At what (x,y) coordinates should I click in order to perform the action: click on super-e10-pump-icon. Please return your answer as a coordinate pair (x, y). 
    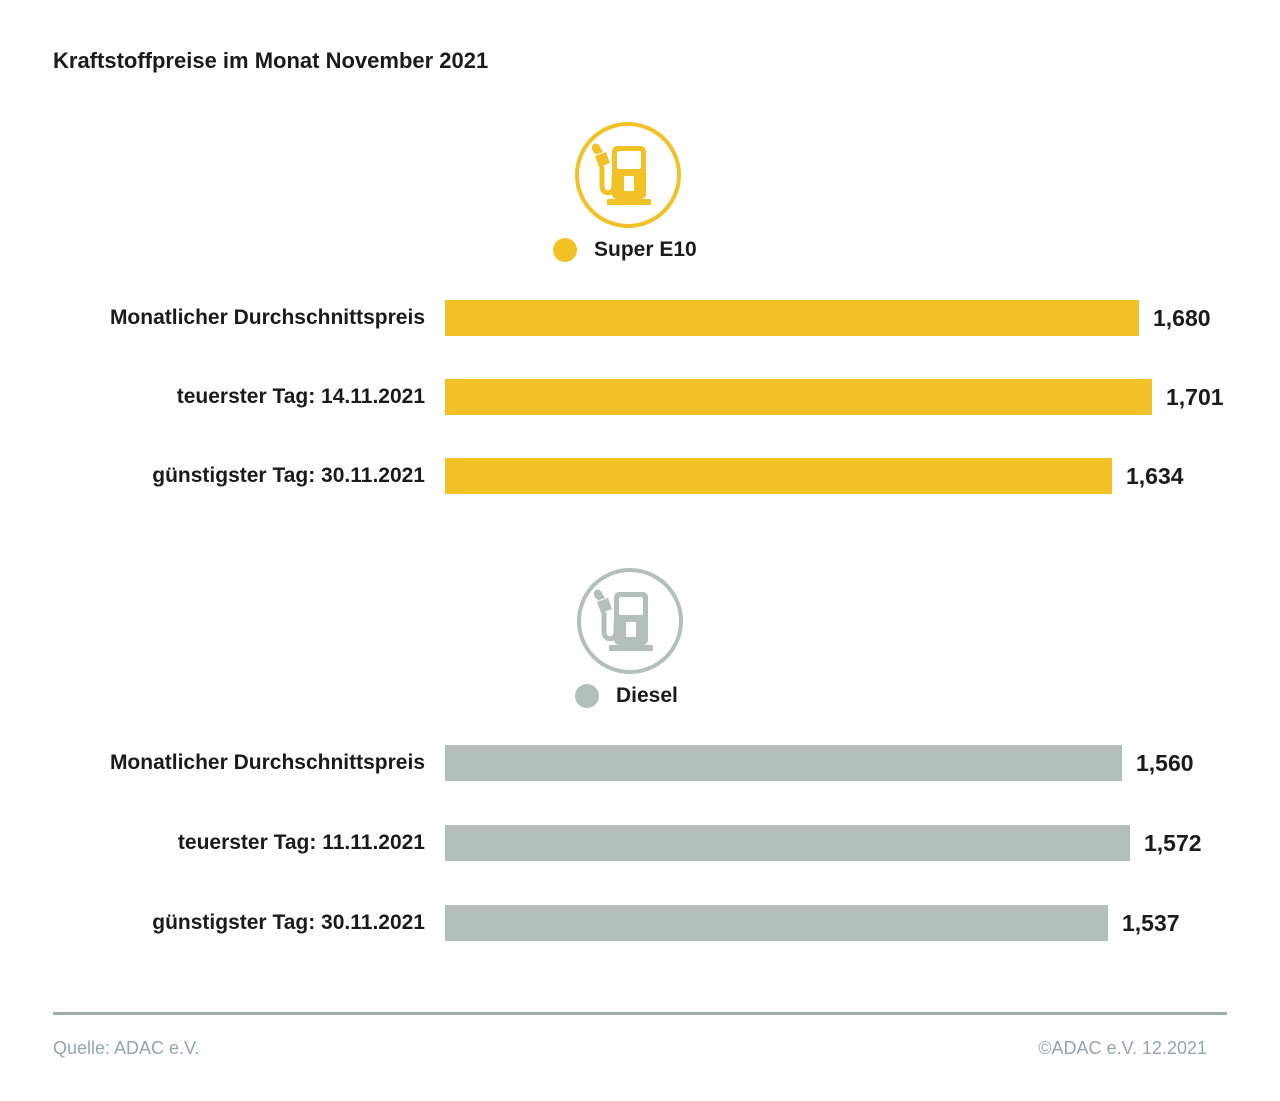
    Looking at the image, I should click on (628, 175).